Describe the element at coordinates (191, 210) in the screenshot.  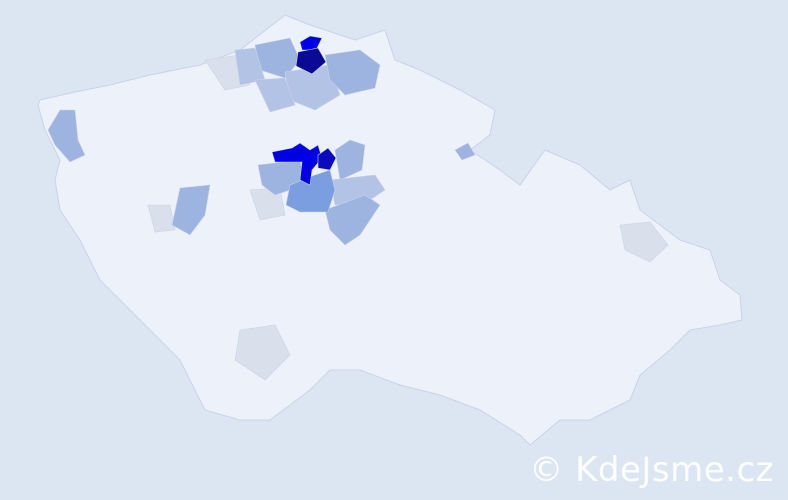
I see `region-light-pilsen-north` at that location.